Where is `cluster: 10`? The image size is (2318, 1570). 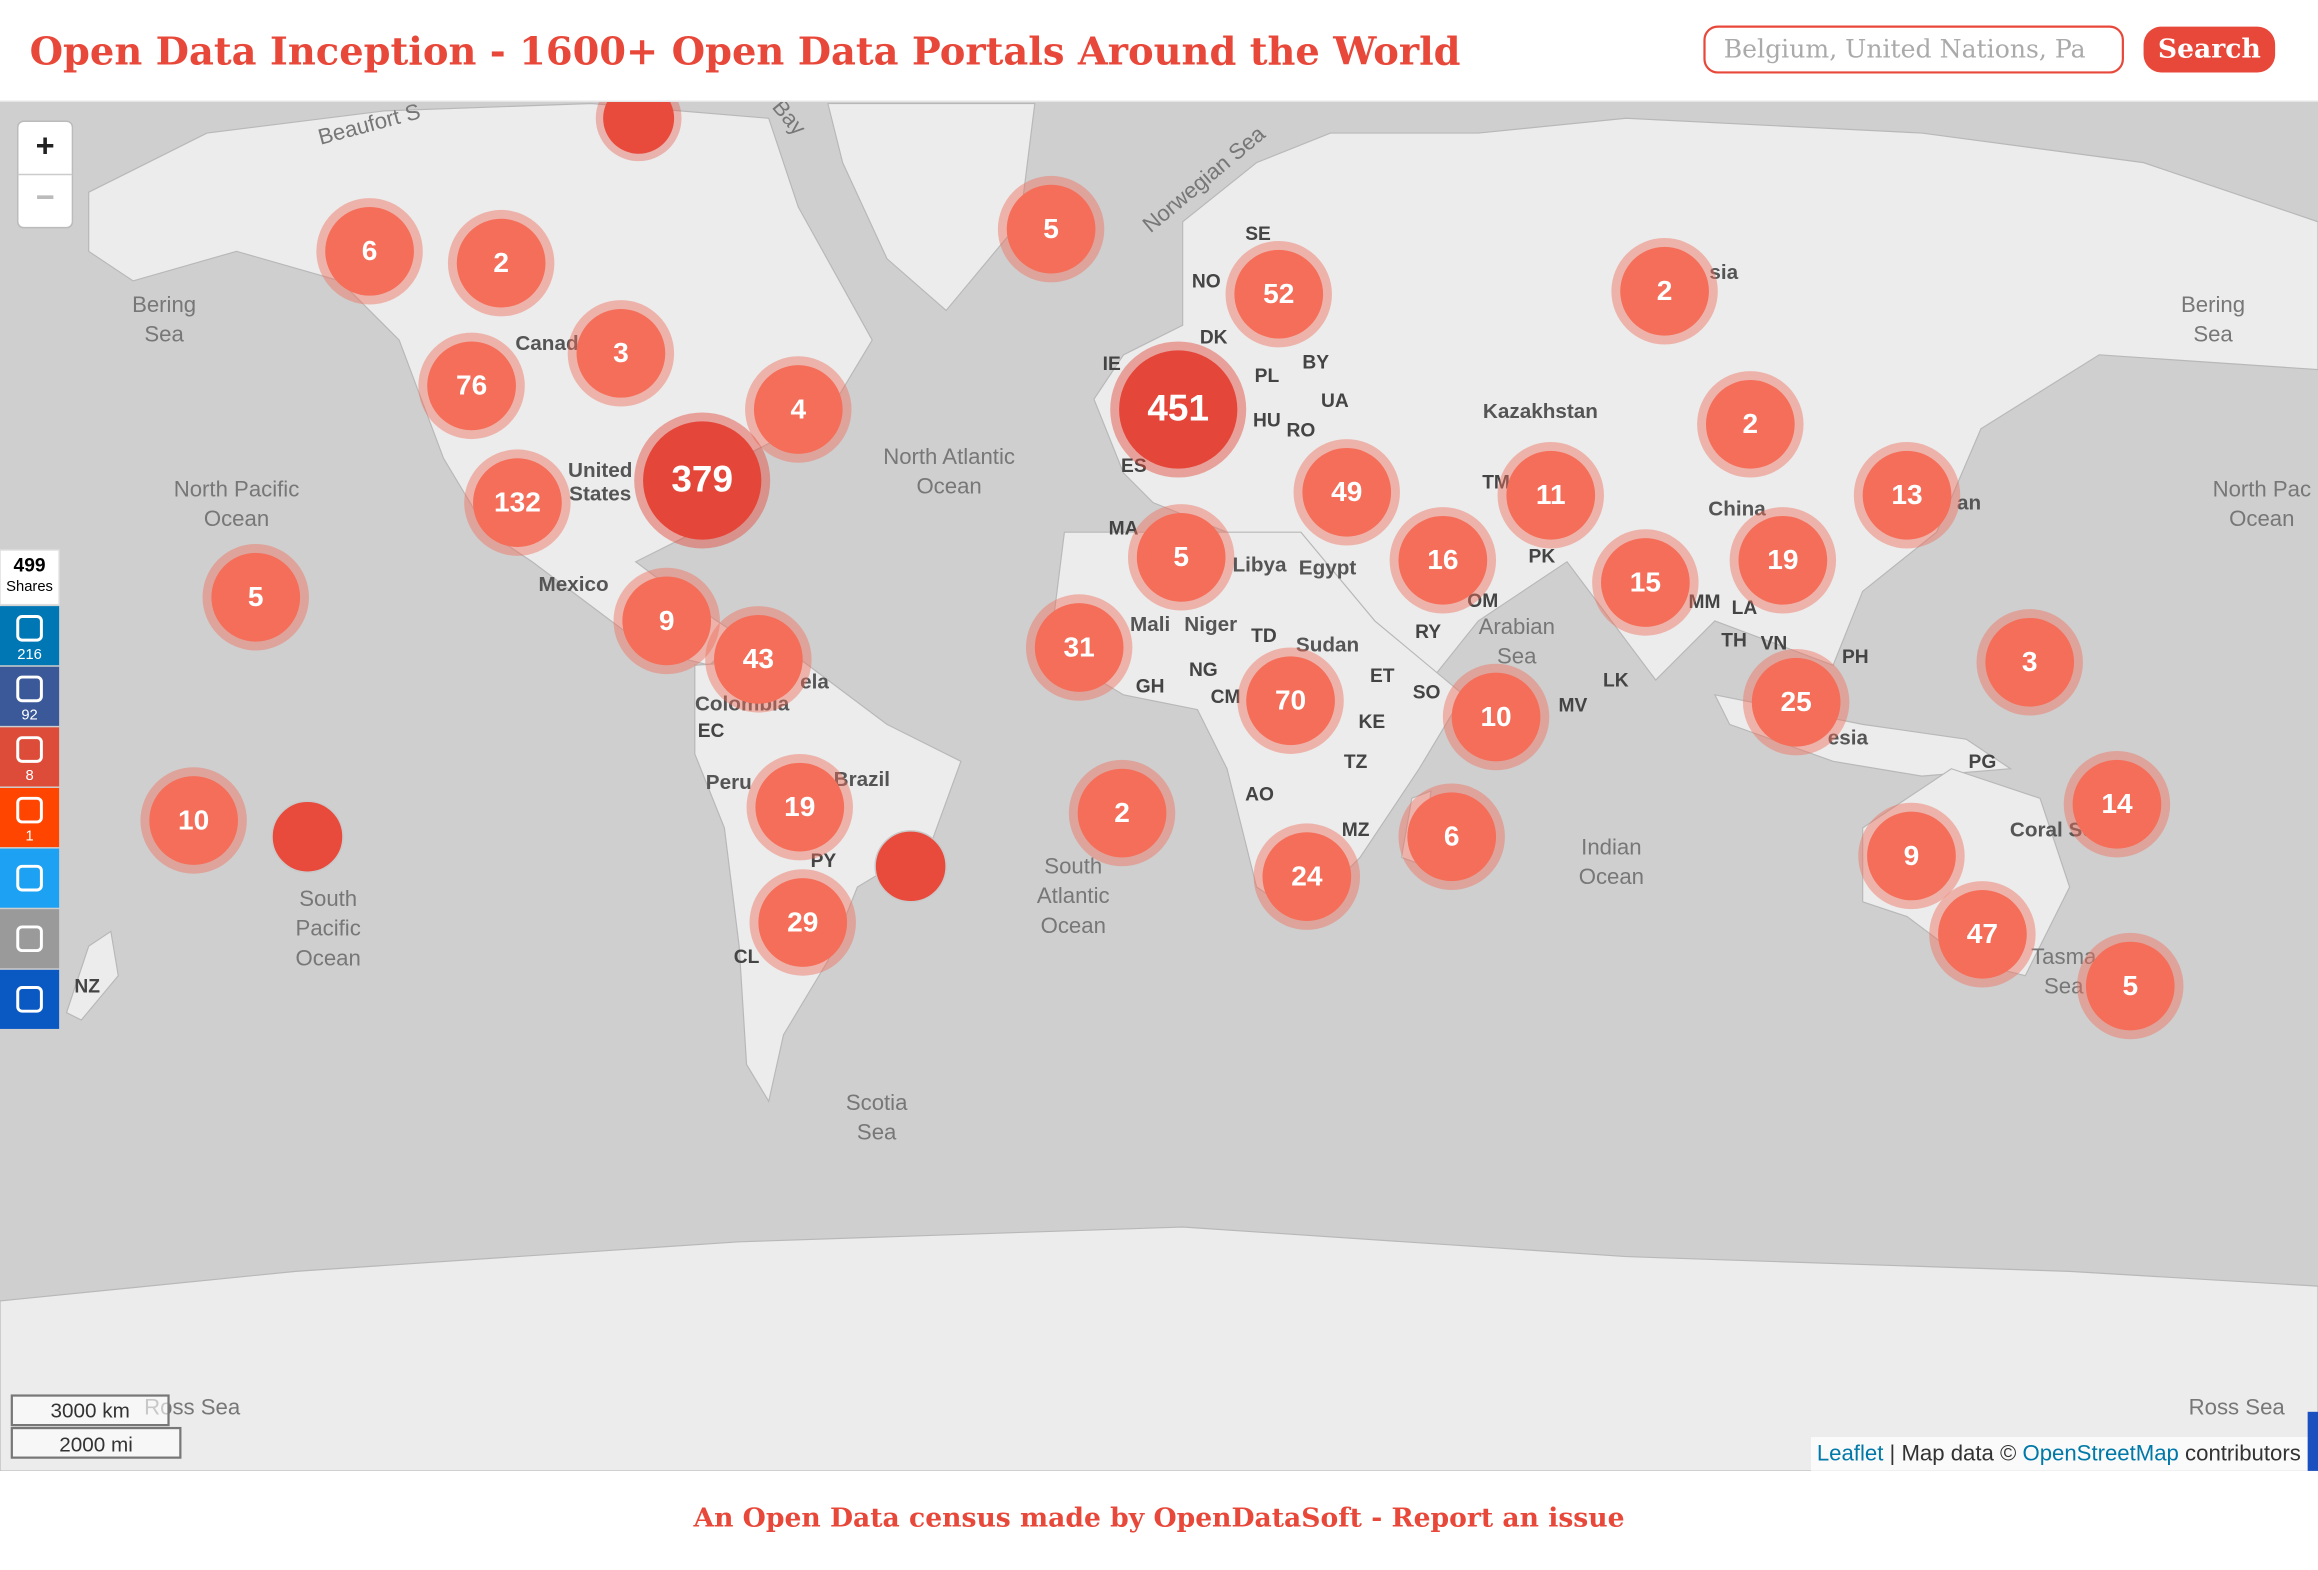
cluster: 10 is located at coordinates (1496, 717).